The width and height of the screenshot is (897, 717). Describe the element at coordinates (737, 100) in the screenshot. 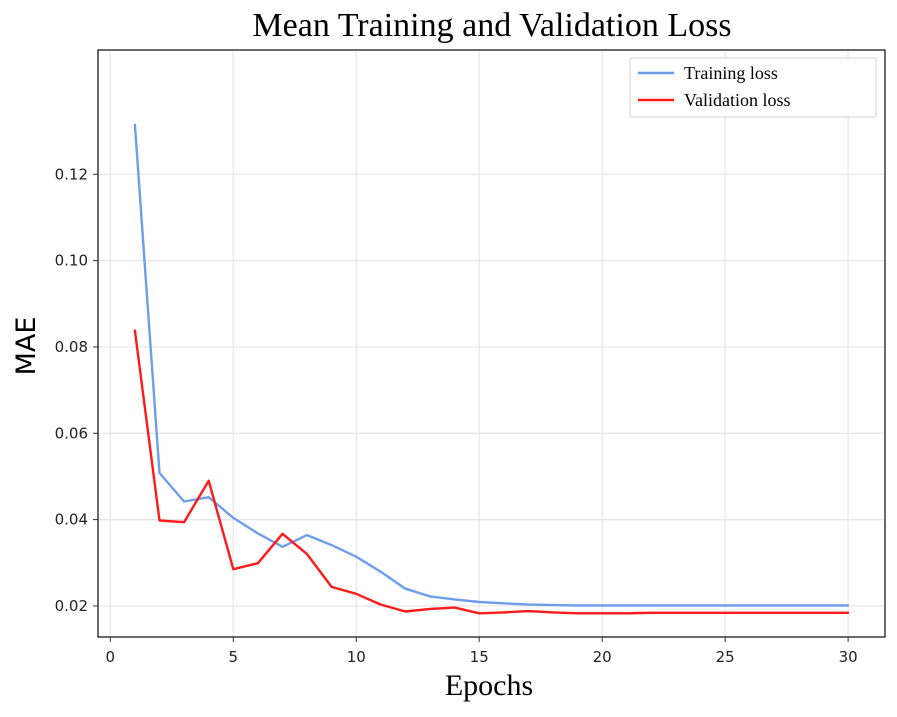

I see `legend-label-validation-loss: Validation loss` at that location.